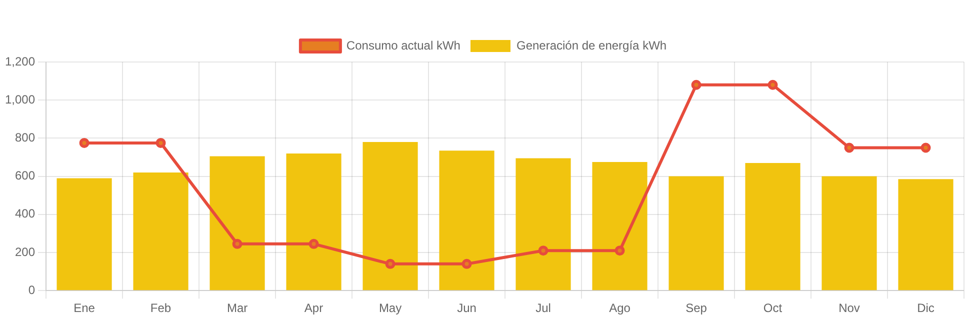  Describe the element at coordinates (32, 289) in the screenshot. I see `y-tick-label: 0` at that location.